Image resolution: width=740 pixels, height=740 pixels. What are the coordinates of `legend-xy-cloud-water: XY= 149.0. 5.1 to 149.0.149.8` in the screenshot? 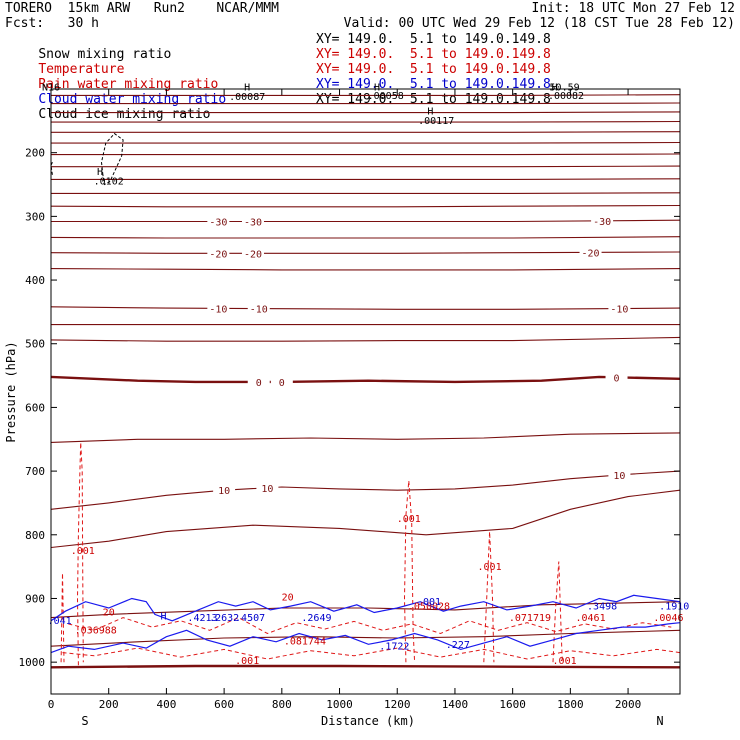 It's located at (433, 84).